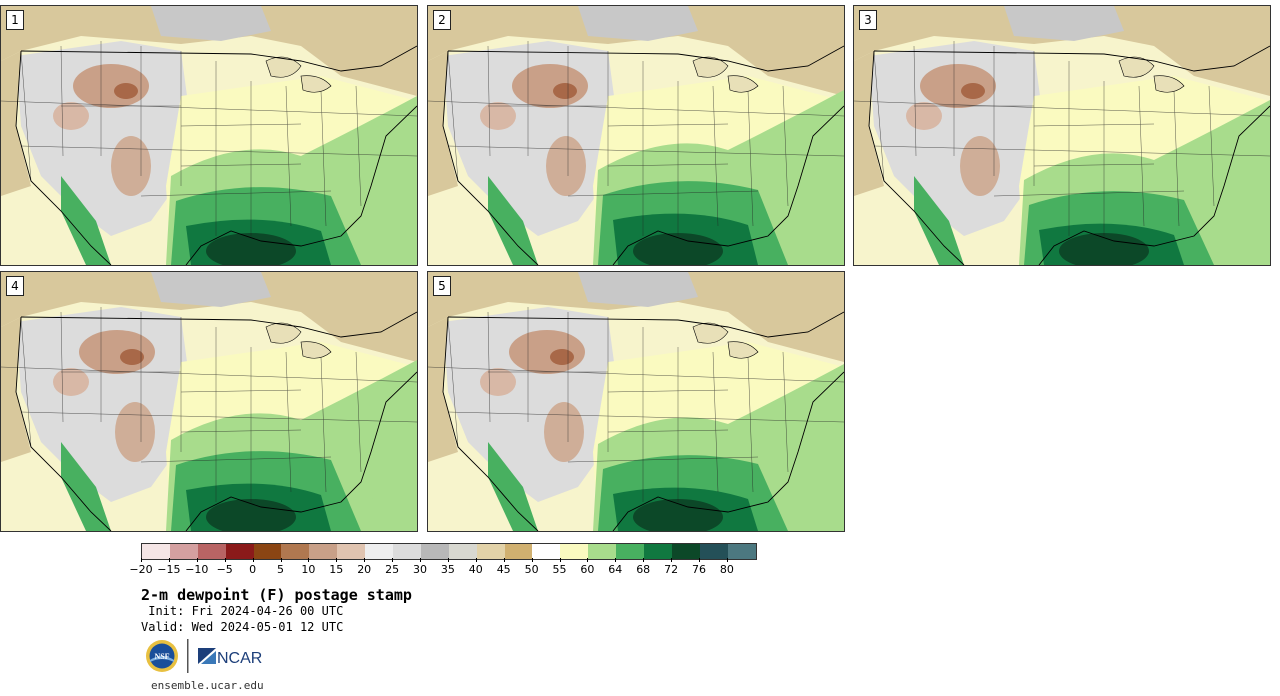 This screenshot has height=696, width=1280. Describe the element at coordinates (224, 569) in the screenshot. I see `colorbar-tick-label: −5` at that location.